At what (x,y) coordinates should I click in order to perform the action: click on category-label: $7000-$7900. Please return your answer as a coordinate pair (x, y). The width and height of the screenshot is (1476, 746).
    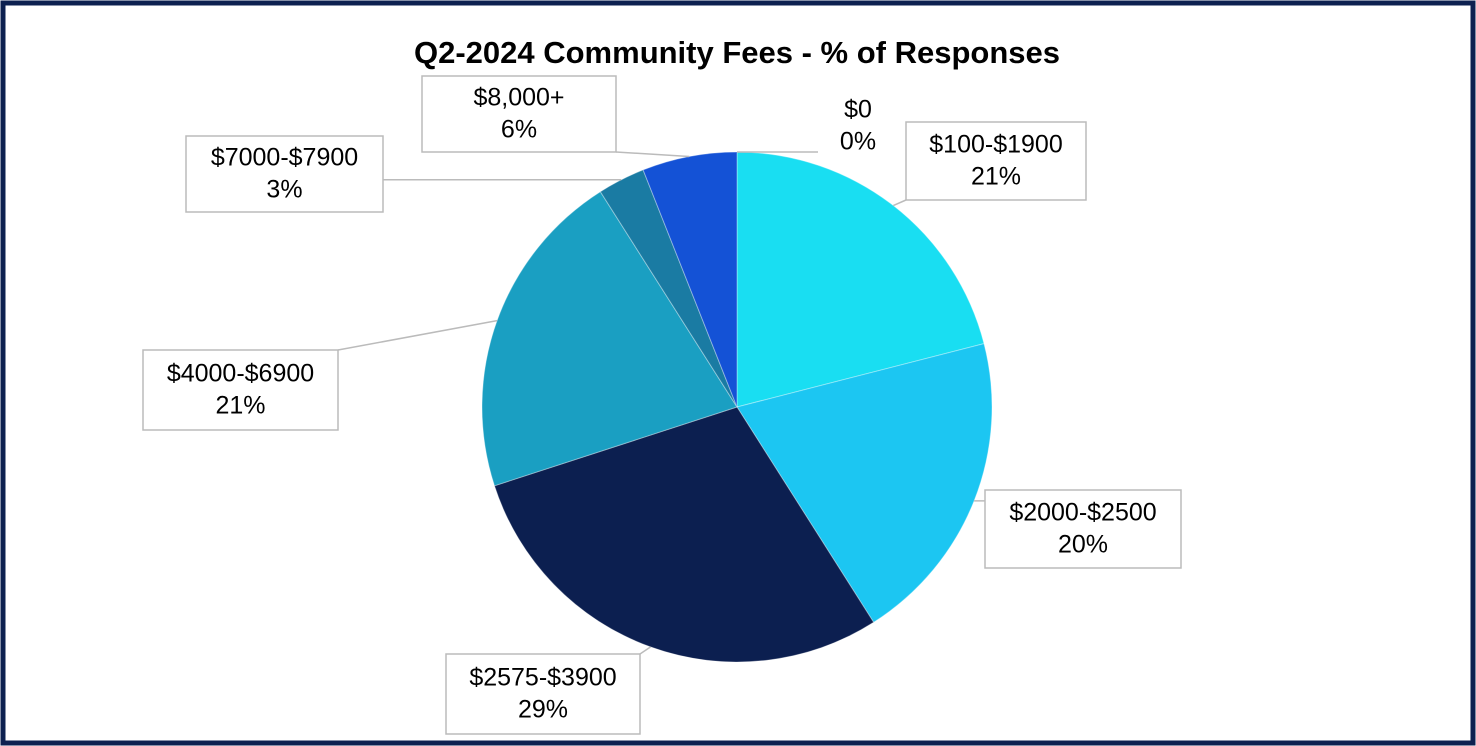
    Looking at the image, I should click on (284, 158).